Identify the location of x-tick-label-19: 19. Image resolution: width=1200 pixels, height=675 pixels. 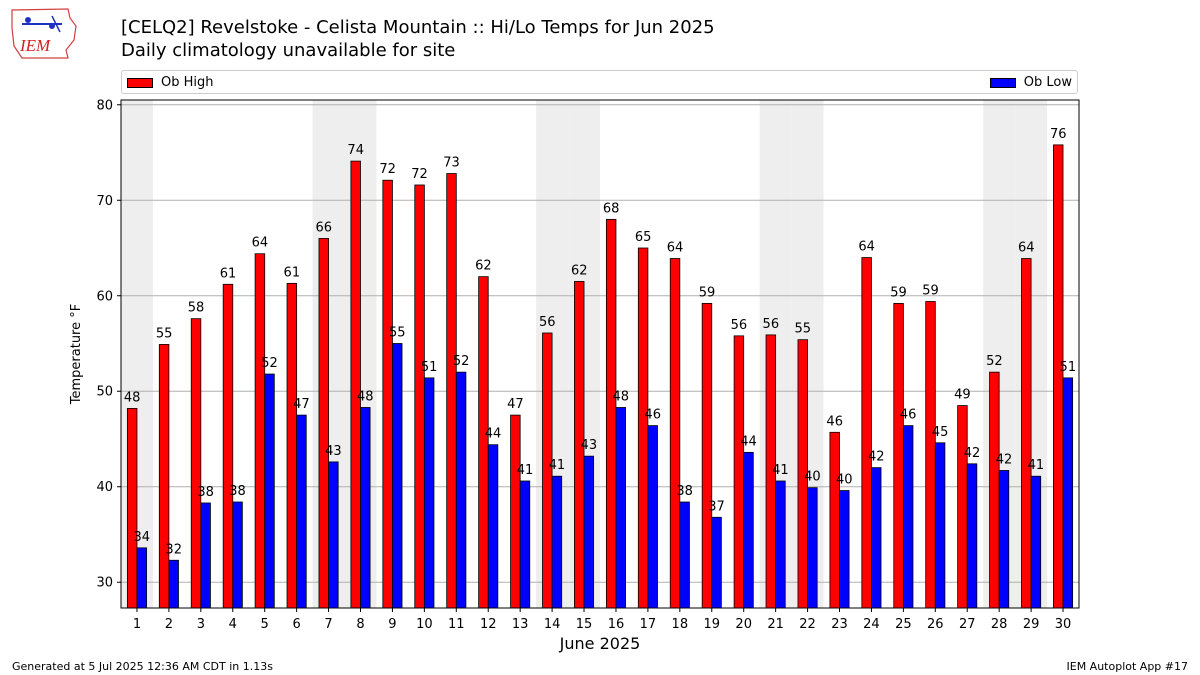
(711, 624).